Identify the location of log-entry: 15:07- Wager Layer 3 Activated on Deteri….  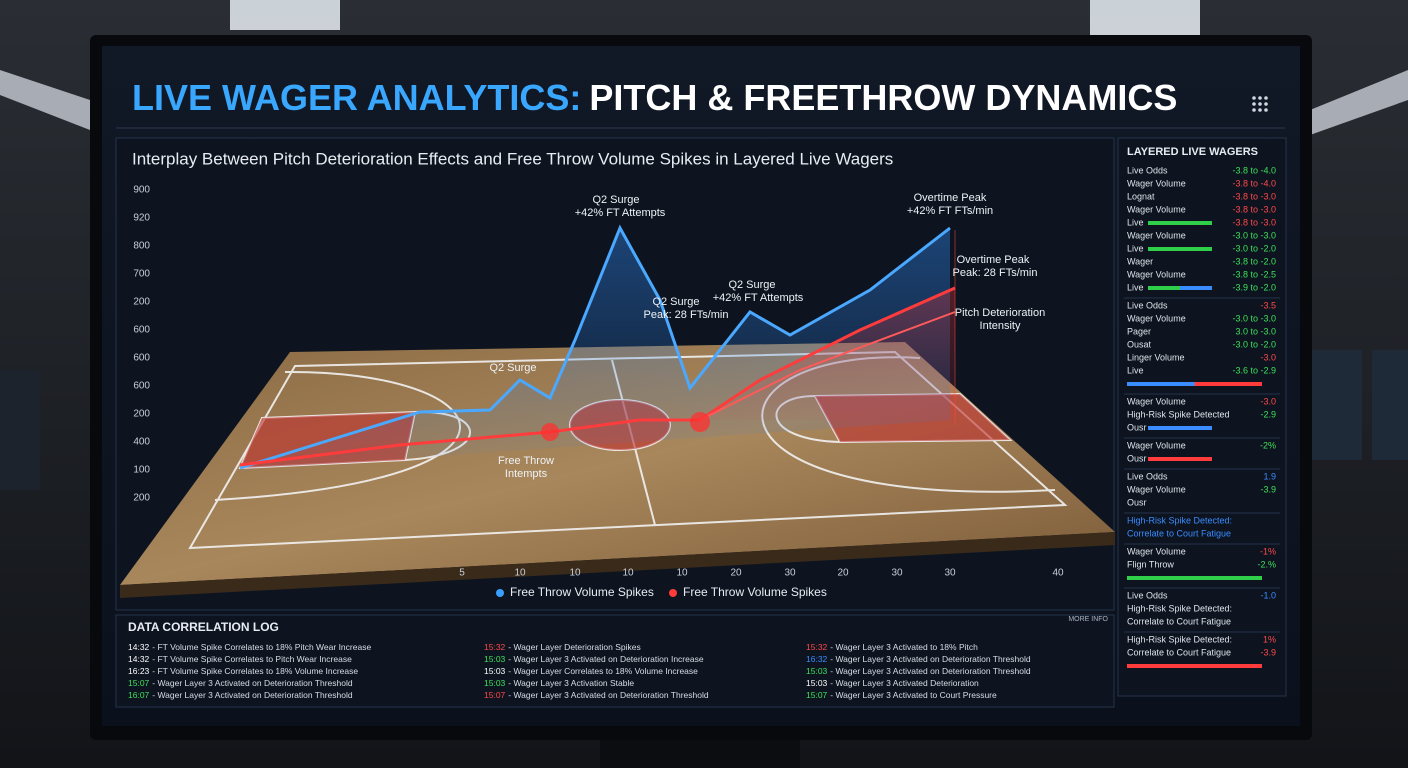
(596, 695).